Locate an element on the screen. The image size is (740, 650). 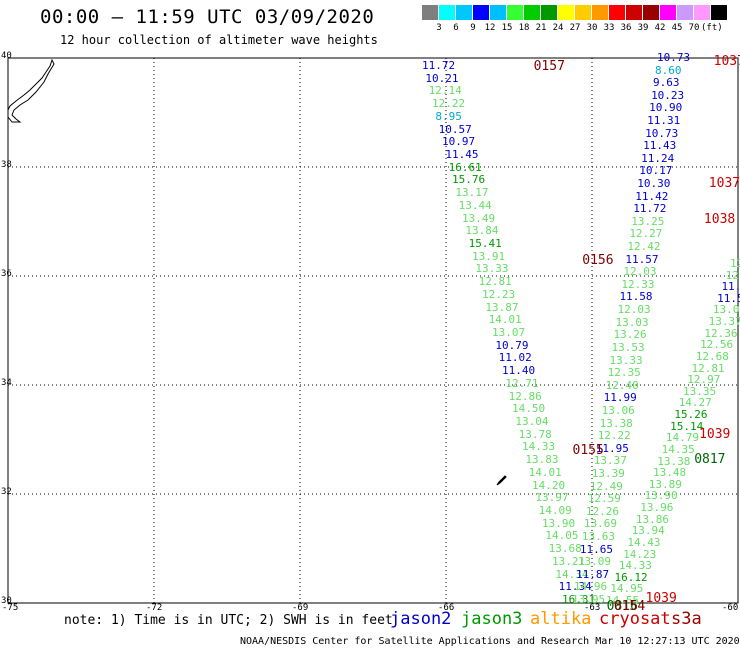
track-c-measurement: 13.89 is located at coordinates (665, 484).